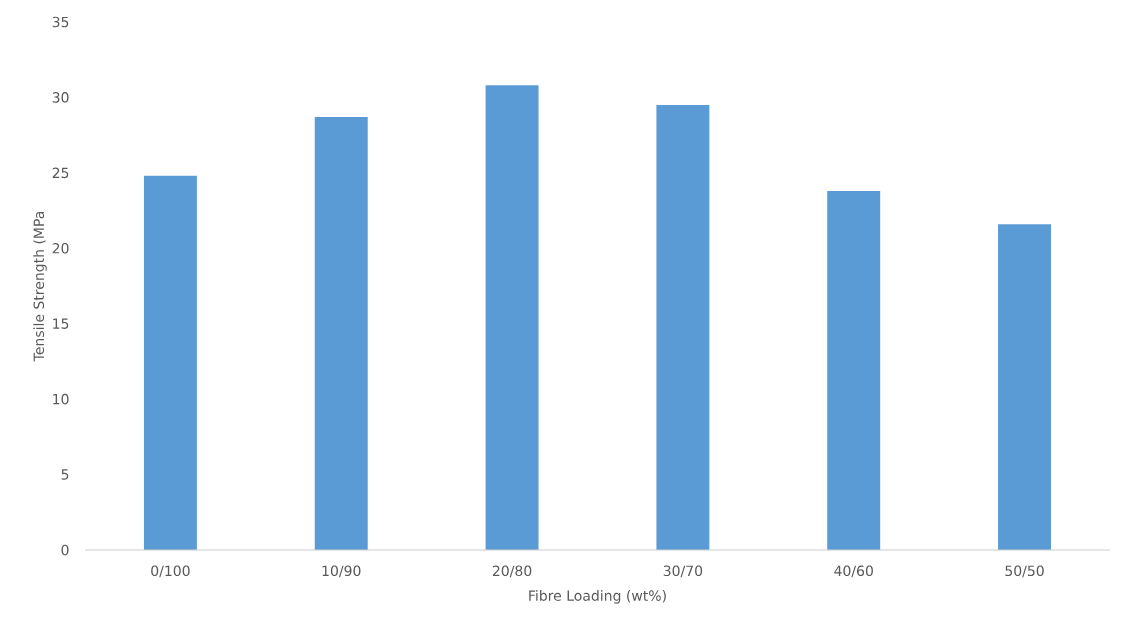 This screenshot has height=639, width=1128. Describe the element at coordinates (1024, 571) in the screenshot. I see `x-tick-label: 50/50` at that location.